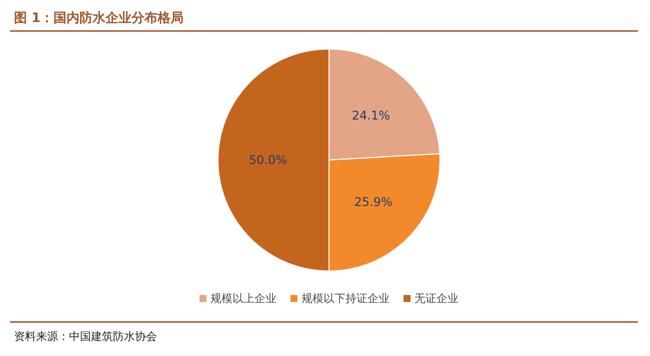  What do you see at coordinates (371, 115) in the screenshot?
I see `data-label: 24.1%` at bounding box center [371, 115].